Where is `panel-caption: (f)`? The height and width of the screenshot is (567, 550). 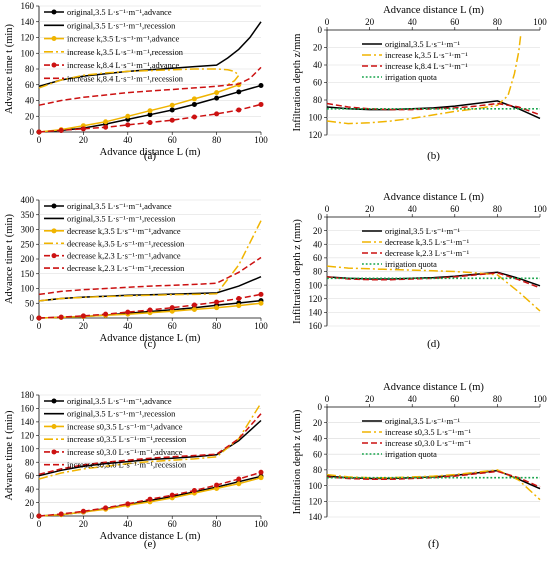 panel-caption: (f) is located at coordinates (433, 544).